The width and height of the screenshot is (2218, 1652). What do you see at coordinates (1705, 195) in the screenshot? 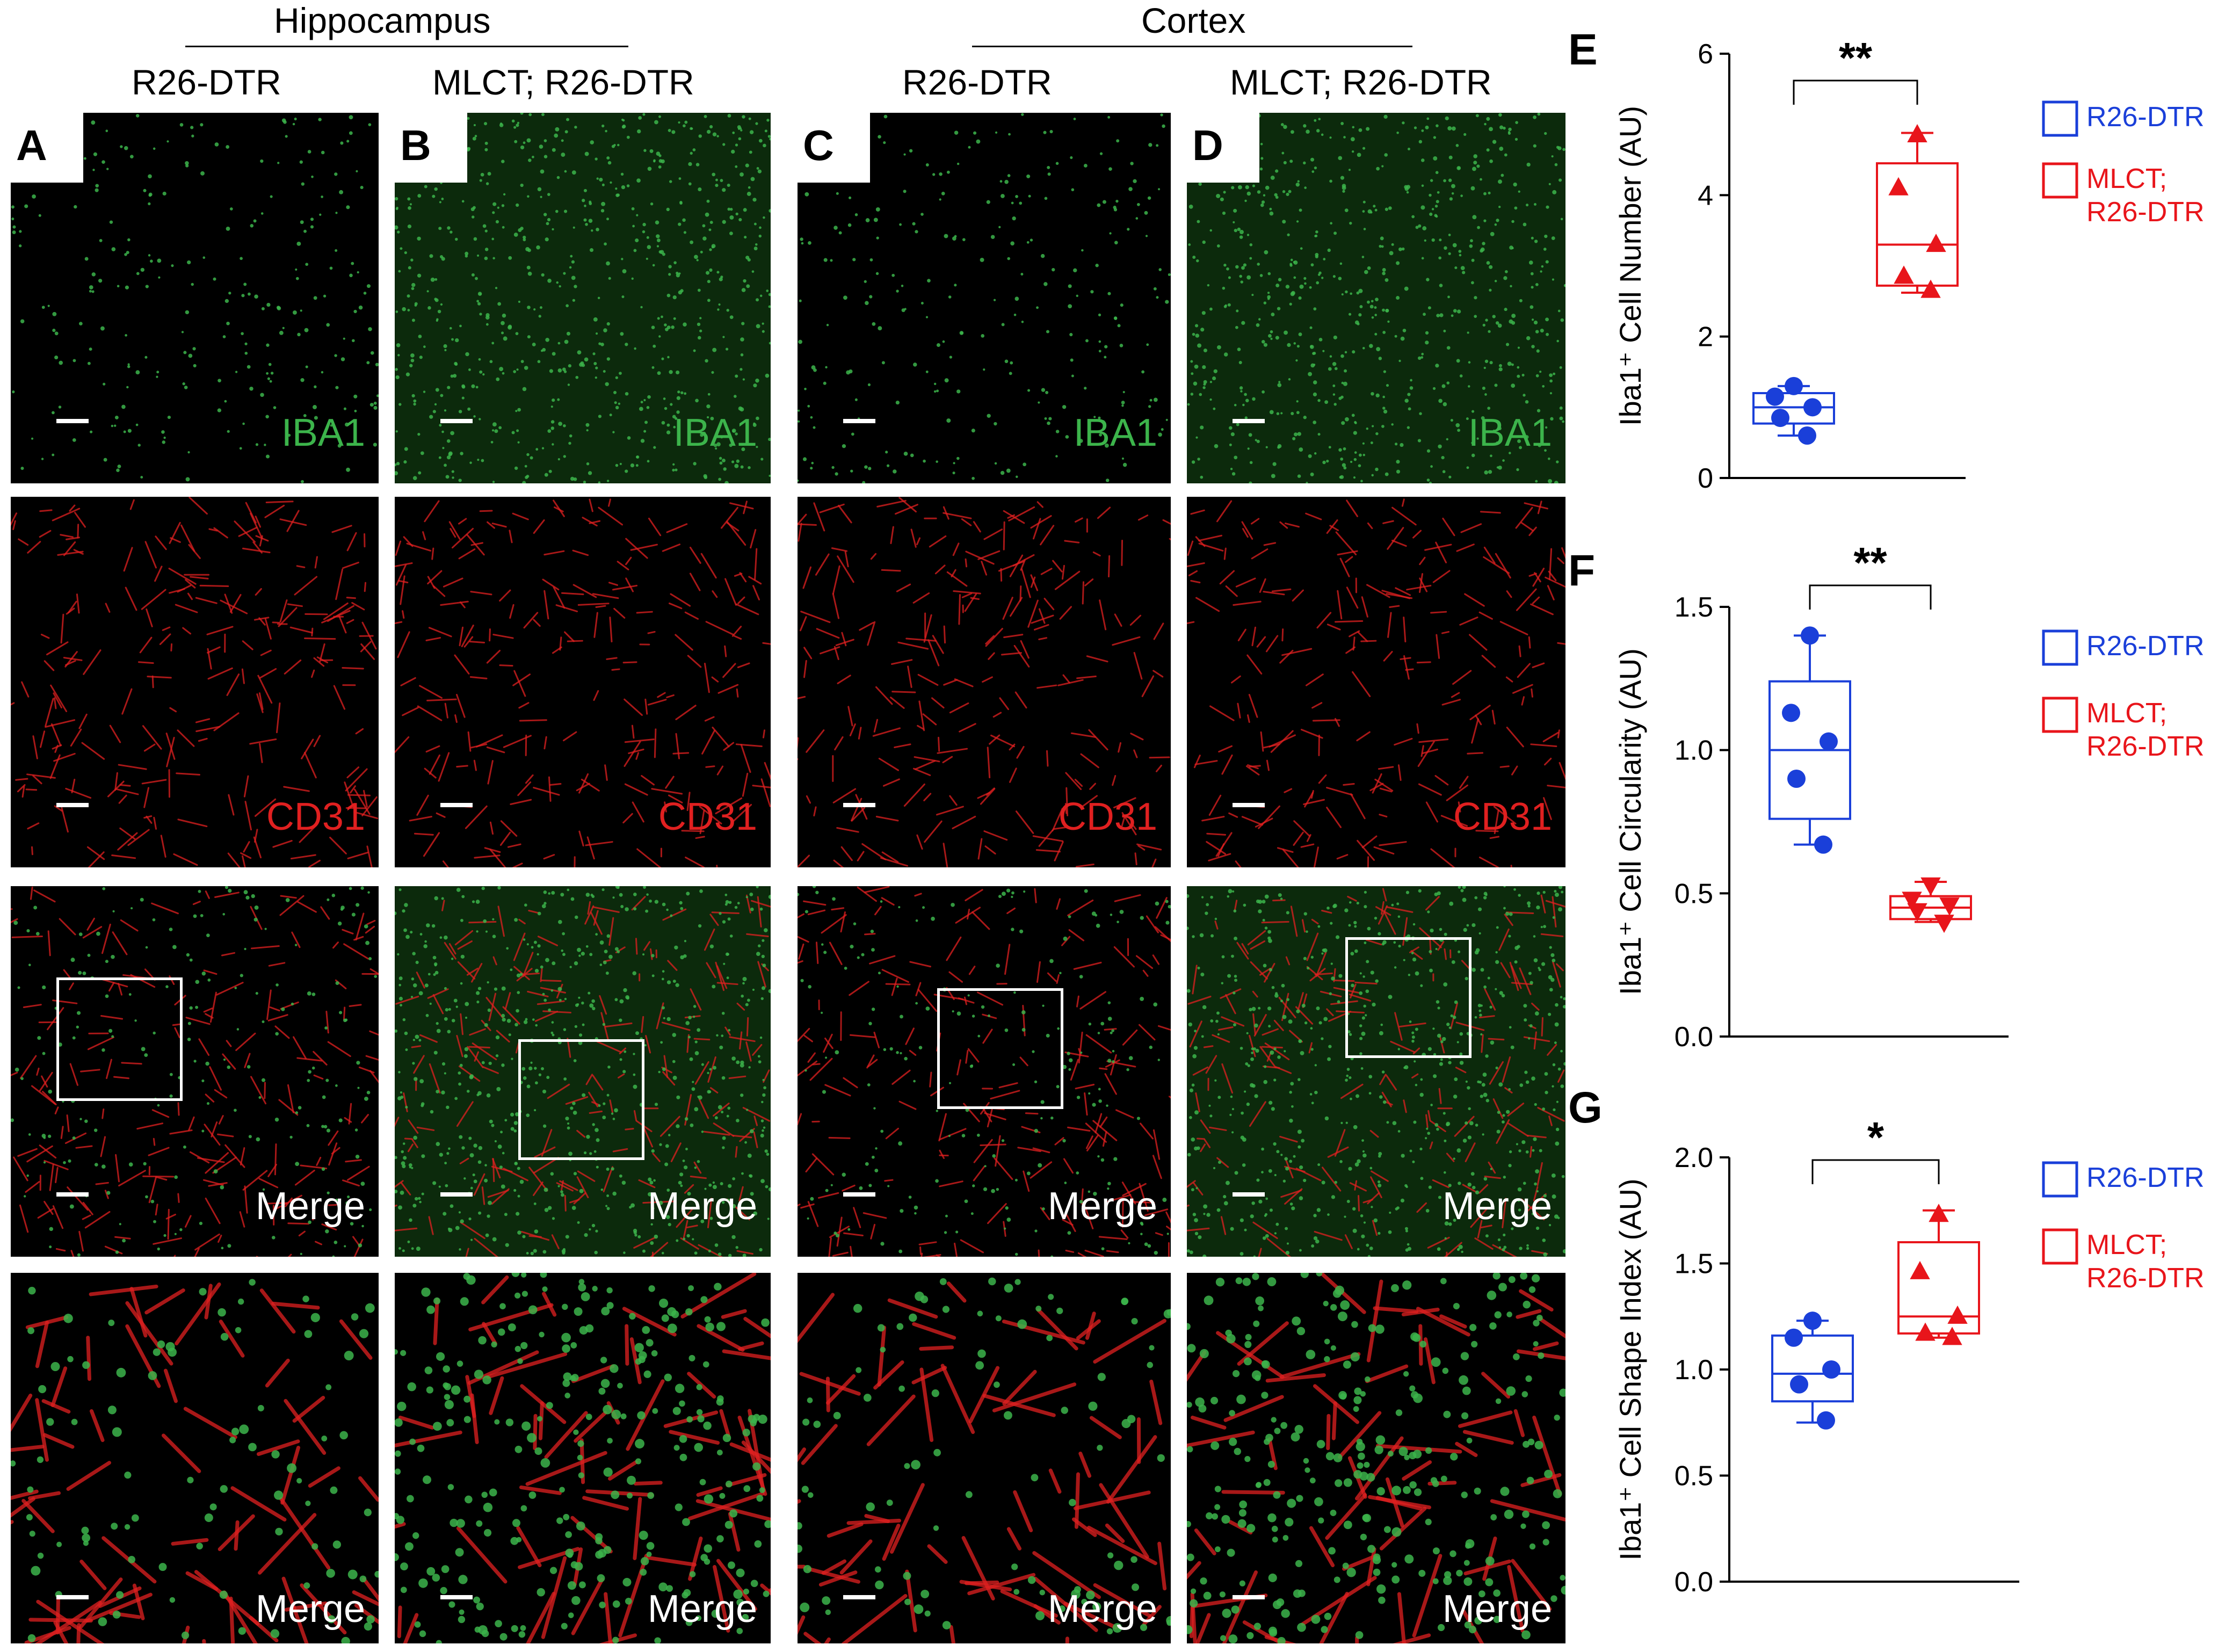
I see `y-tick-label: 4` at bounding box center [1705, 195].